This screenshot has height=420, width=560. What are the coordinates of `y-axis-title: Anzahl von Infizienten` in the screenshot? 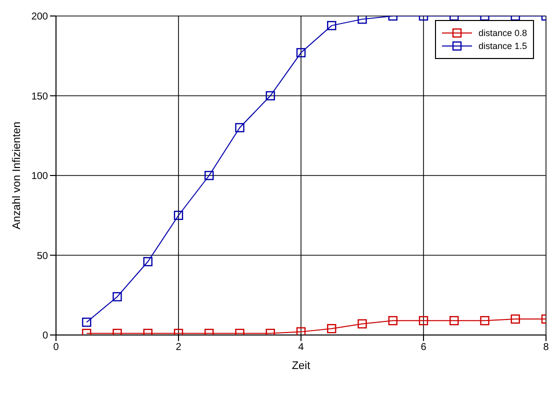 It's located at (16, 176).